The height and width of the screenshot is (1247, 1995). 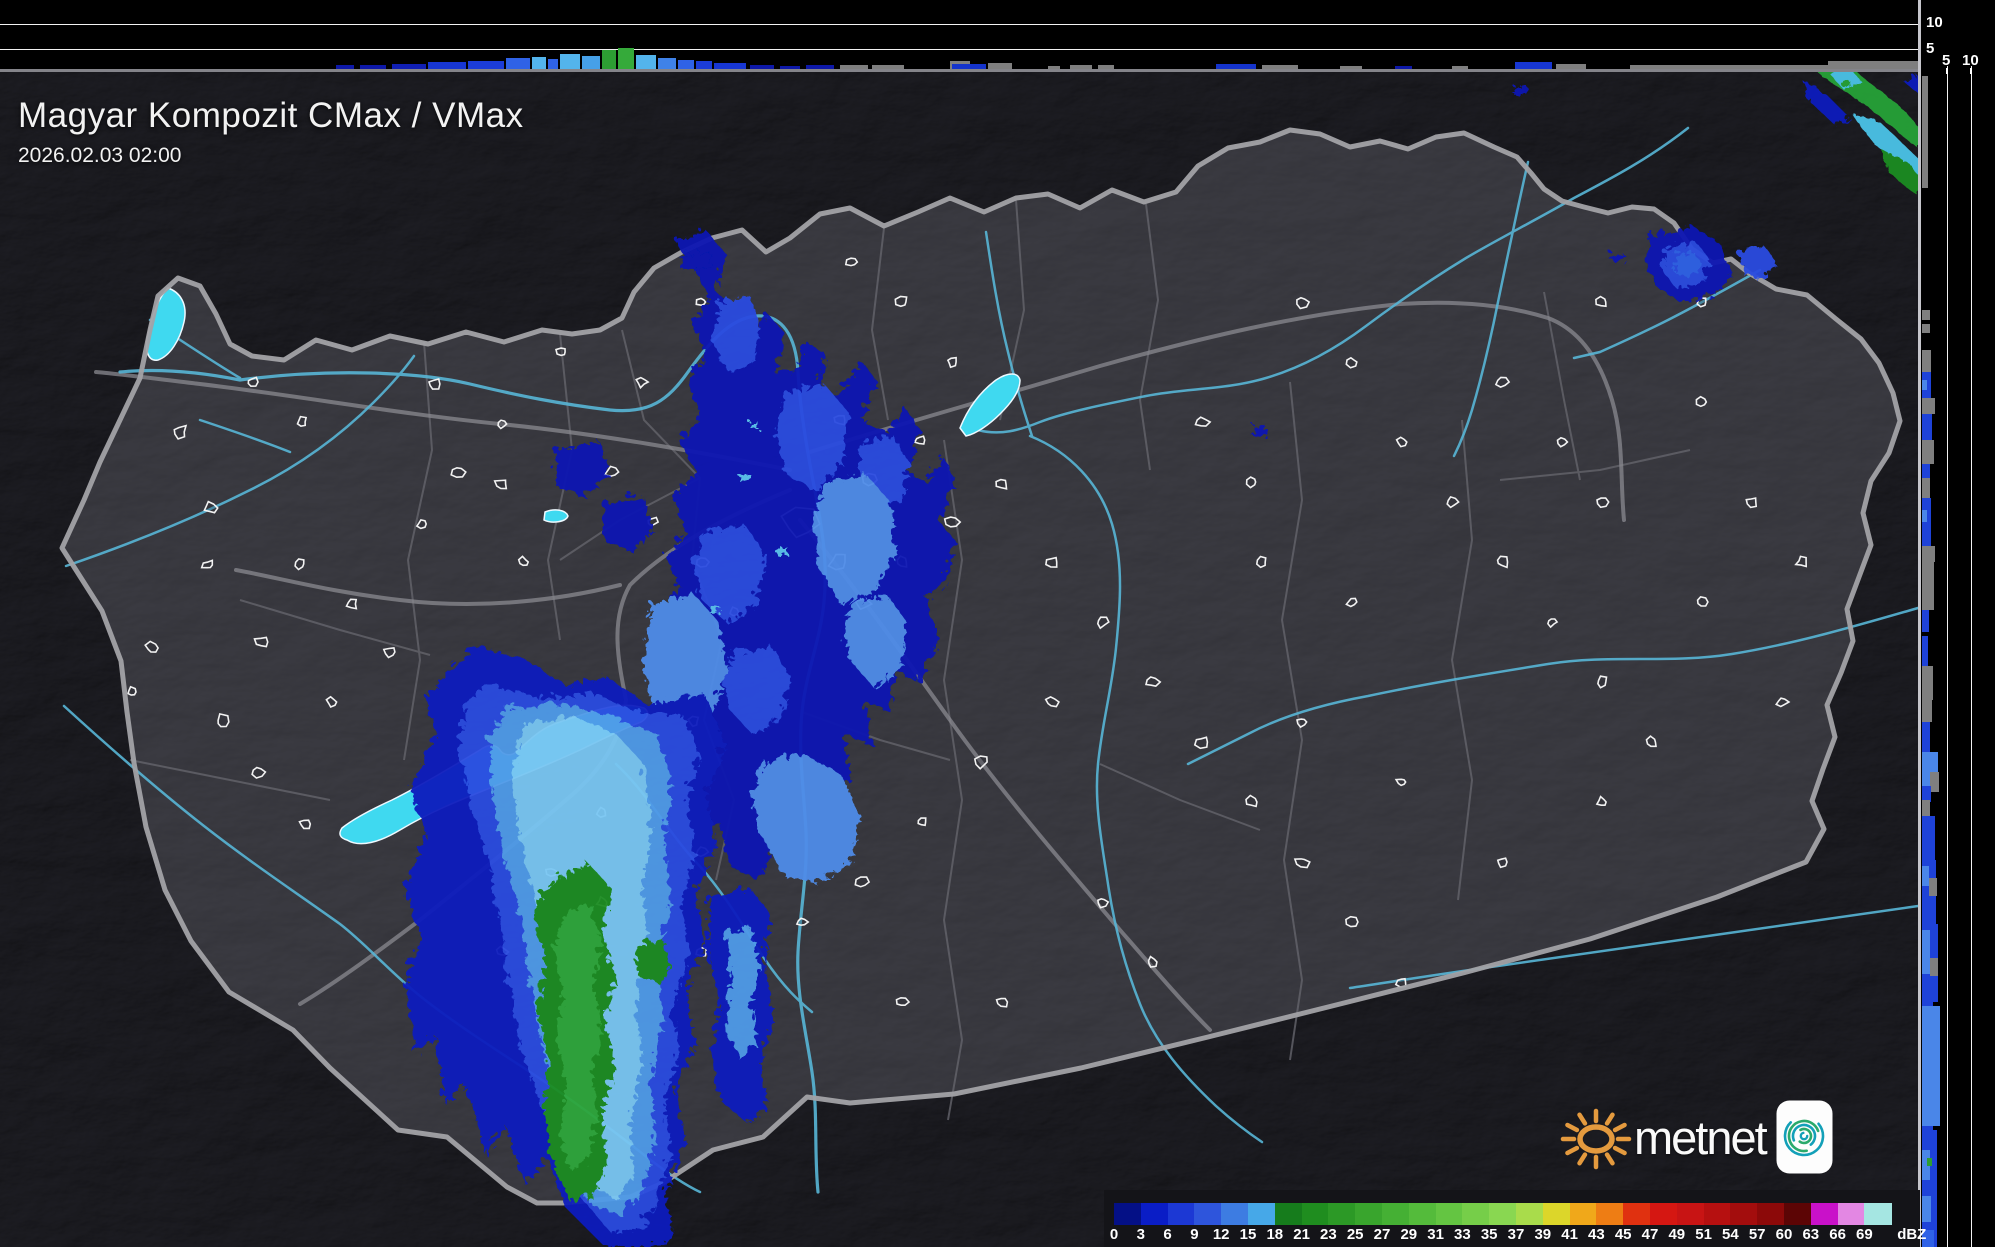 What do you see at coordinates (100, 155) in the screenshot?
I see `timestamp: 2026.02.03 02:00` at bounding box center [100, 155].